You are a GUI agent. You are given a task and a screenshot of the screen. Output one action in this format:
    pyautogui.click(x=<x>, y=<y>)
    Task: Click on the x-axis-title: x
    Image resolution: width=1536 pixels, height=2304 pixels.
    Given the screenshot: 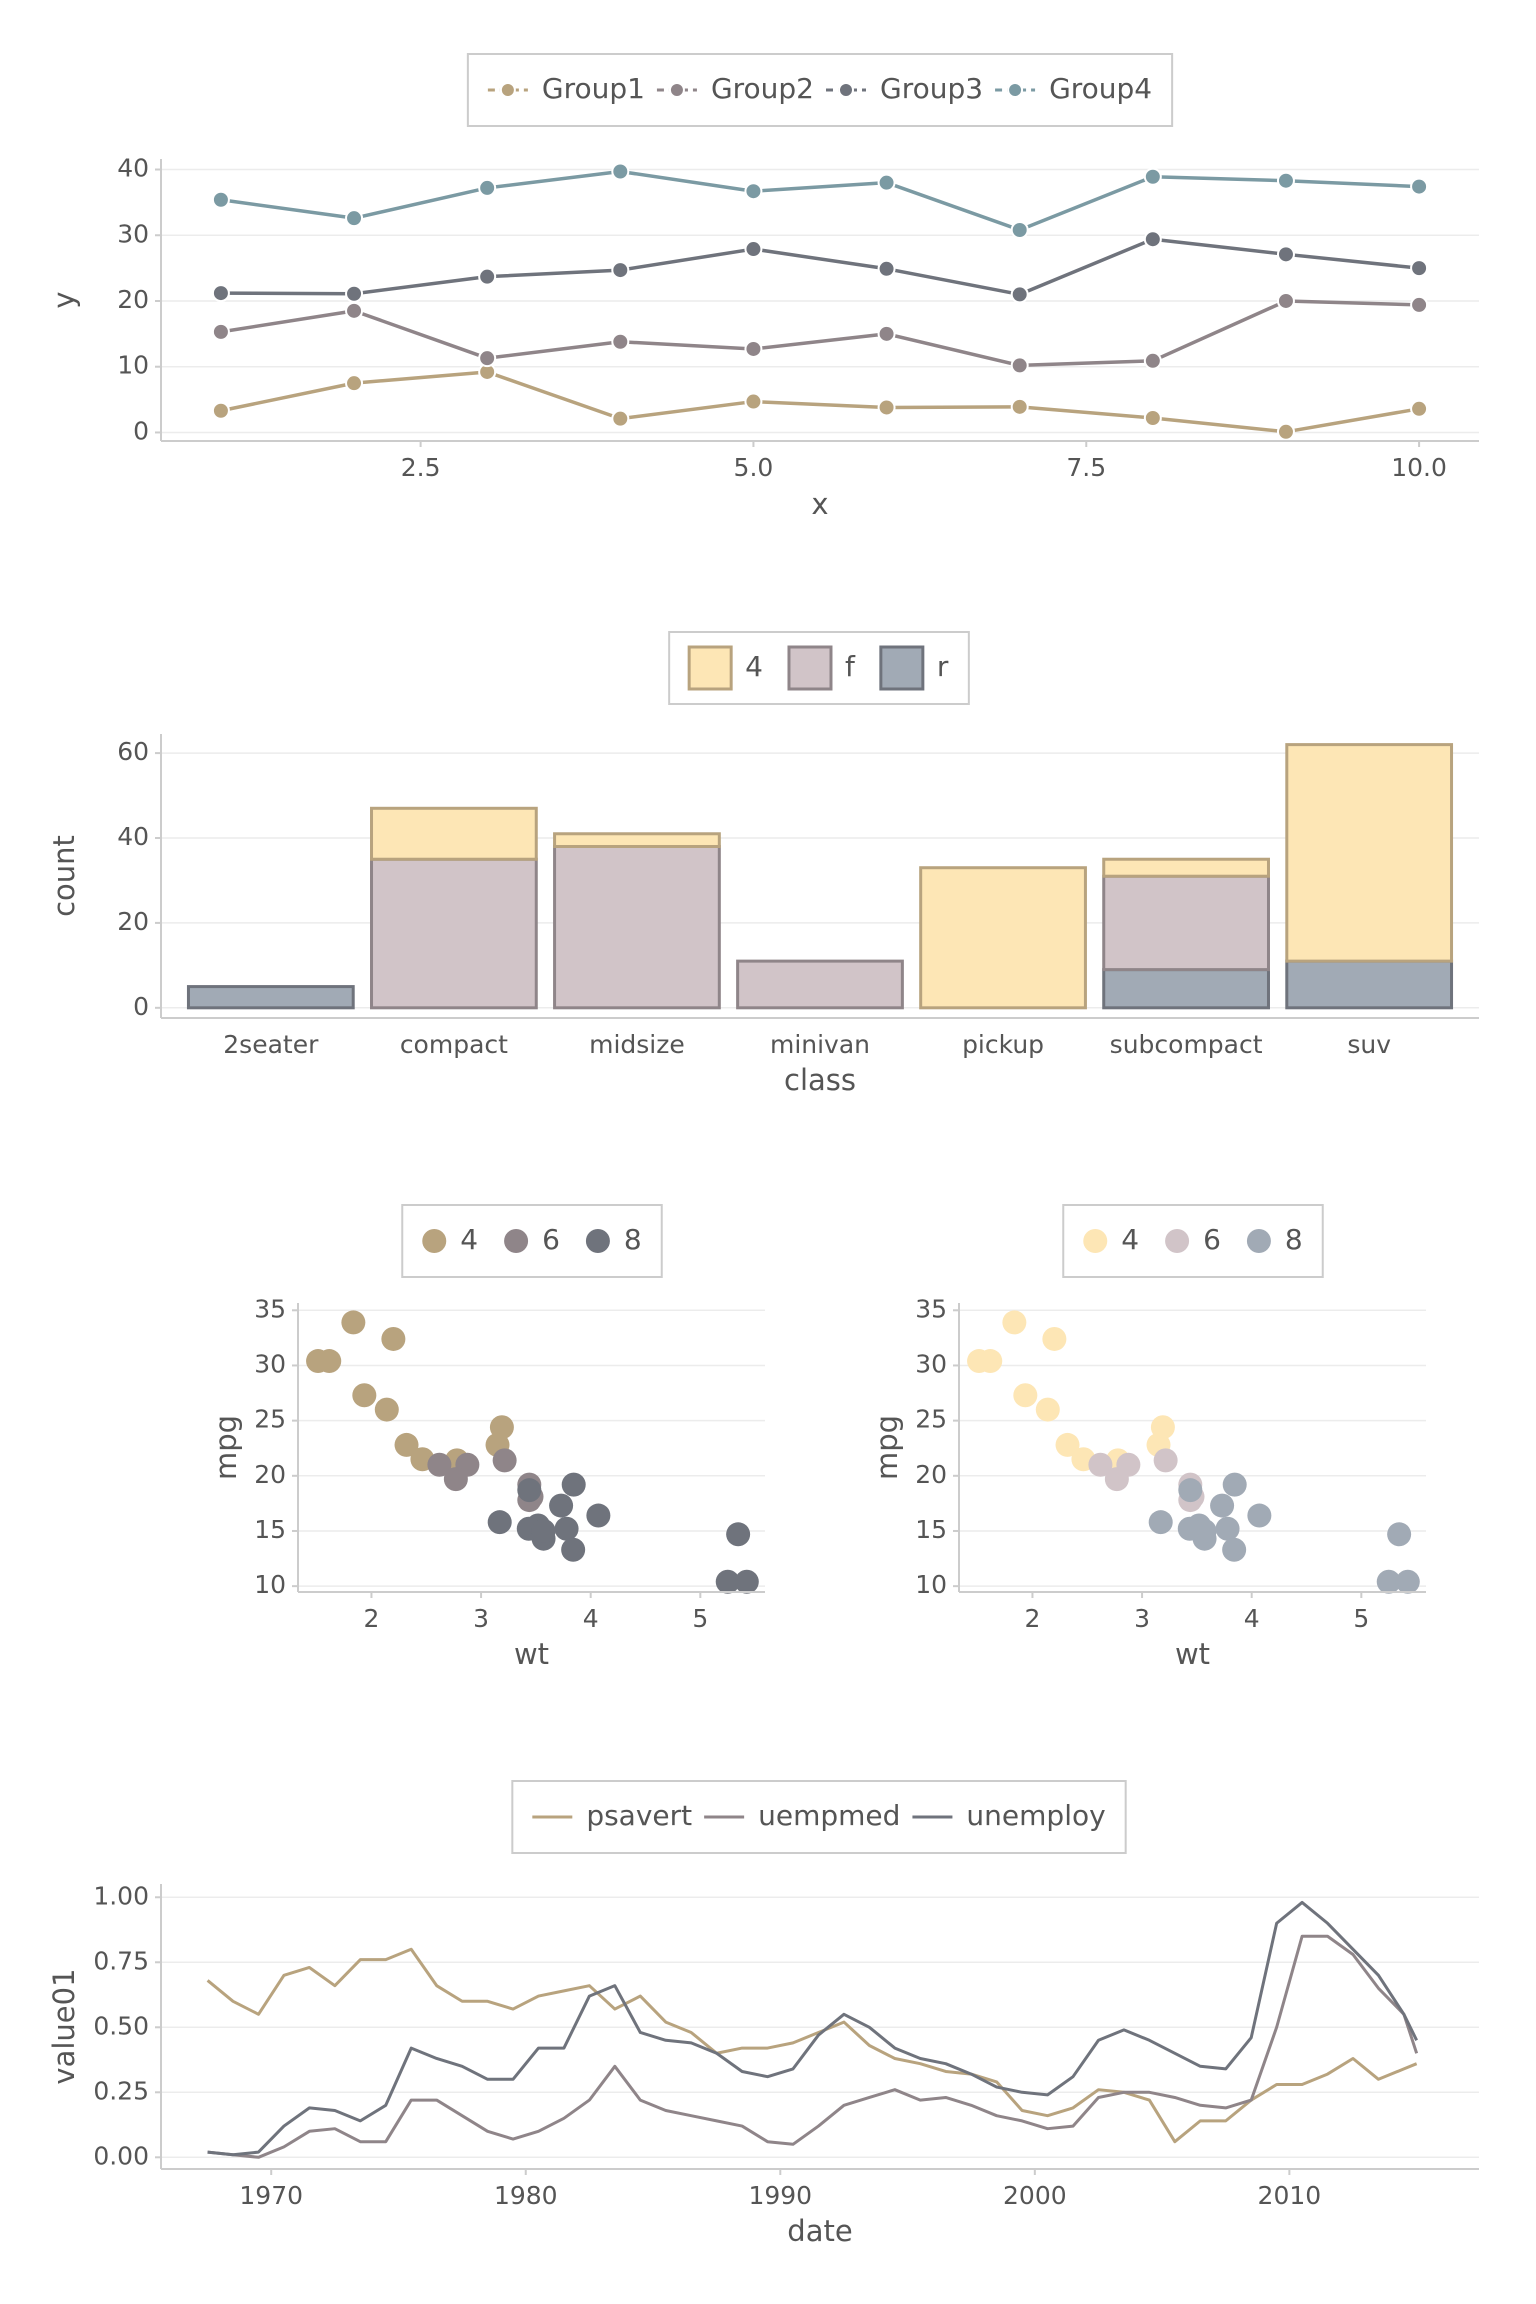 What is the action you would take?
    pyautogui.click(x=819, y=504)
    